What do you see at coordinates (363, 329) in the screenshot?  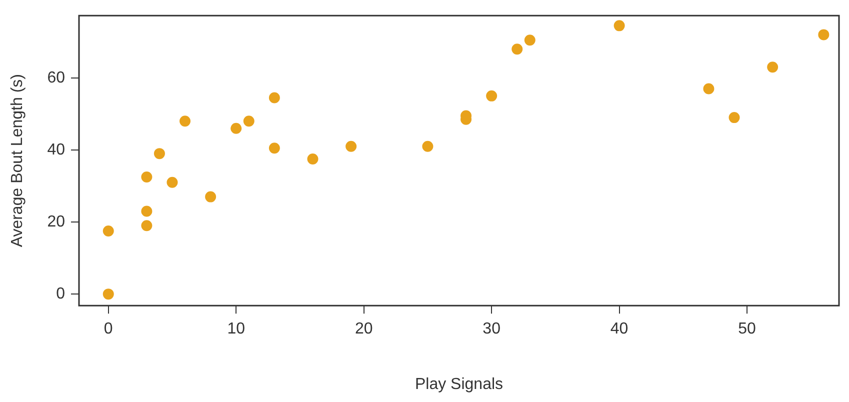 I see `x-tick-label: 20` at bounding box center [363, 329].